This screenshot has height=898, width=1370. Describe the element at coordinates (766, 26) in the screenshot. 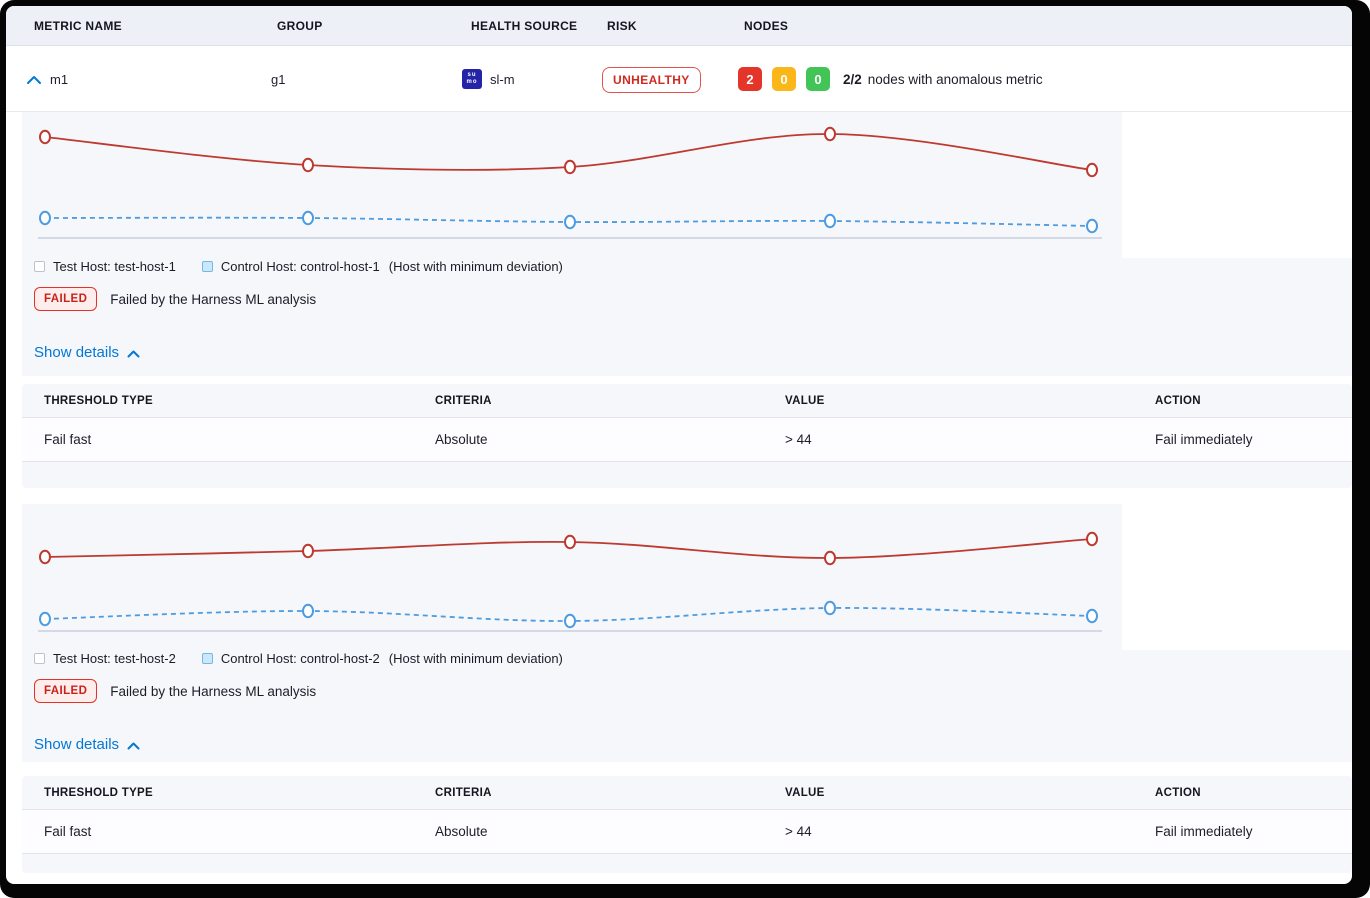

I see `column-header-nodes: NODES` at that location.